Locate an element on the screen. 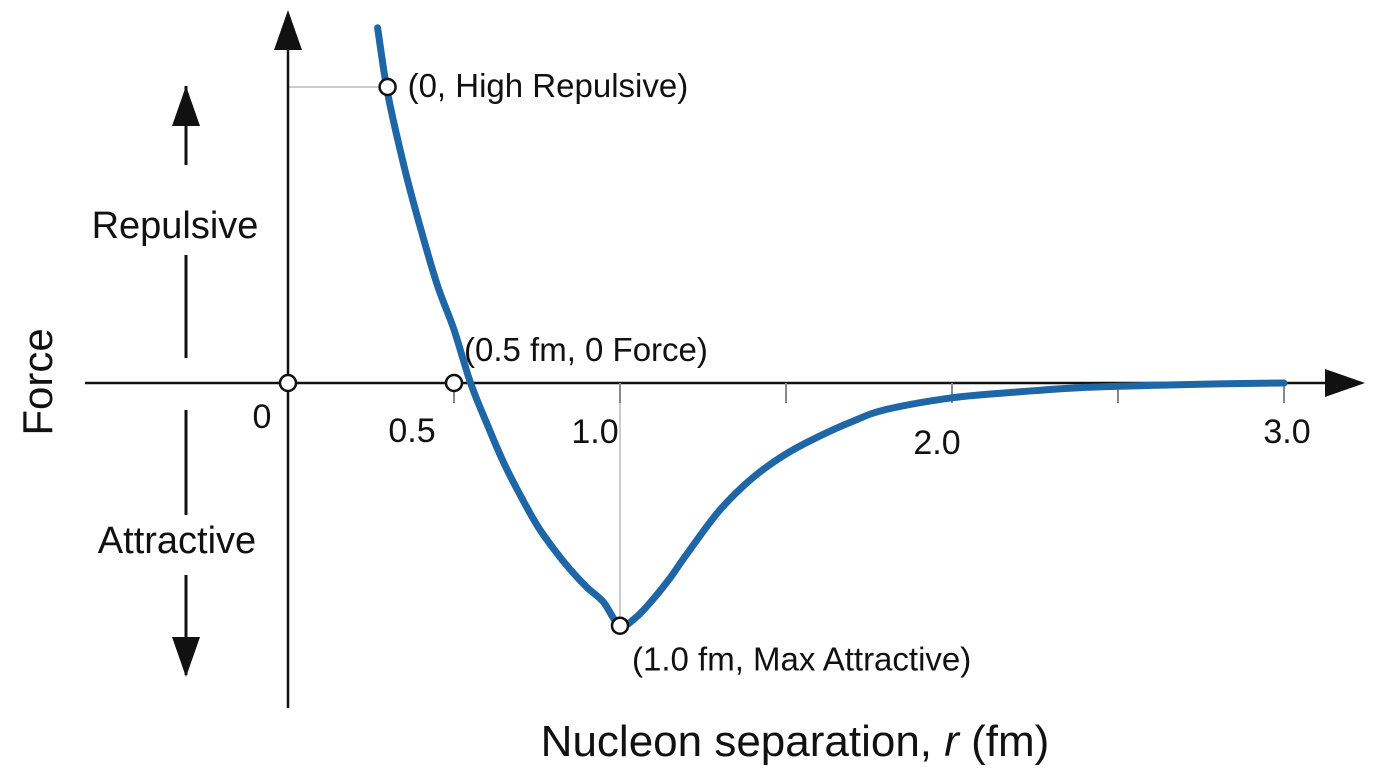  attractive-arrowhead-icon is located at coordinates (186, 657).